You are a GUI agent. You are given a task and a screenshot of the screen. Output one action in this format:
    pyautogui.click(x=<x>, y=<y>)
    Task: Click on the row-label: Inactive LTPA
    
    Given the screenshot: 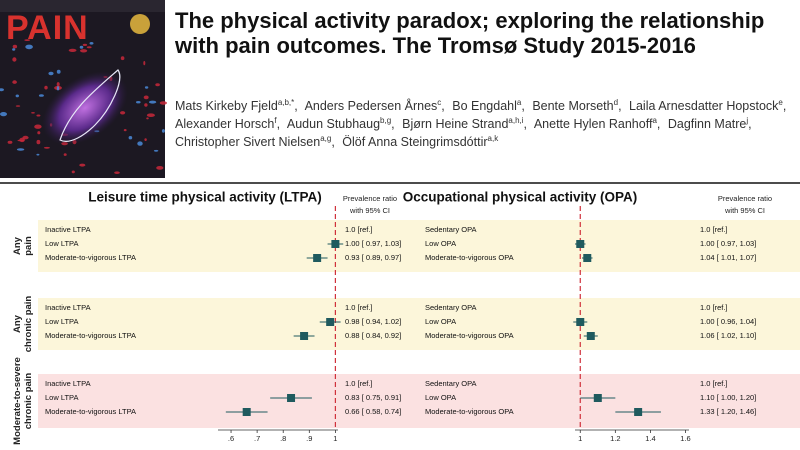 What is the action you would take?
    pyautogui.click(x=68, y=307)
    